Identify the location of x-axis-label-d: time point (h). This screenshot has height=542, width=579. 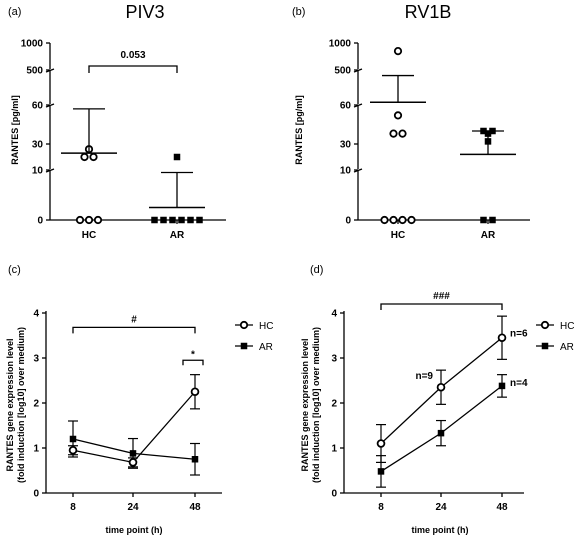
(440, 530).